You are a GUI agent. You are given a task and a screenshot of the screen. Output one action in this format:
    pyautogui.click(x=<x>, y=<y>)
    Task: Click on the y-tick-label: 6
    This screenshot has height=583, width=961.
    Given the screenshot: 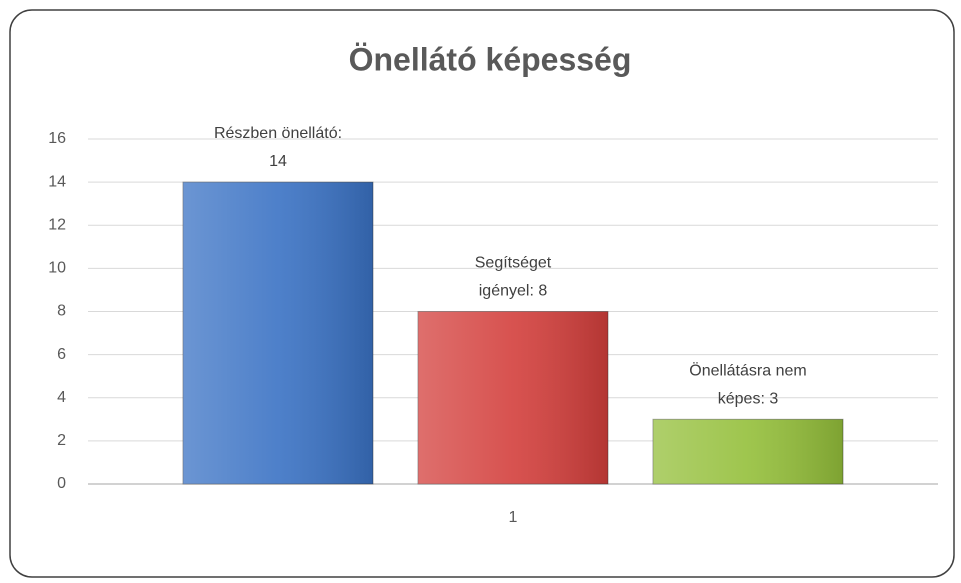 What is the action you would take?
    pyautogui.click(x=61, y=354)
    